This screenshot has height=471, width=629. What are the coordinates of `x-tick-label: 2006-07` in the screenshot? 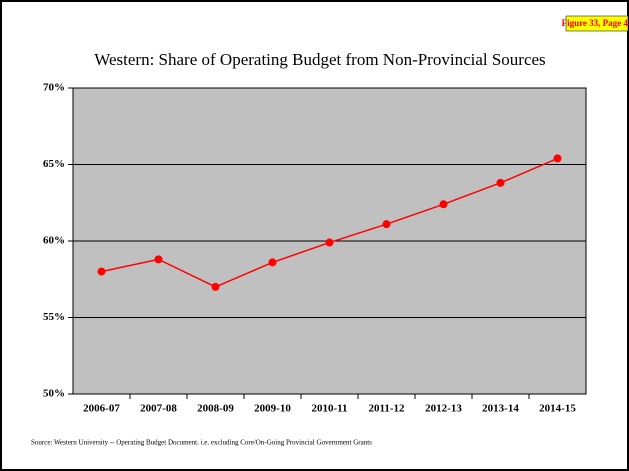 It's located at (101, 409).